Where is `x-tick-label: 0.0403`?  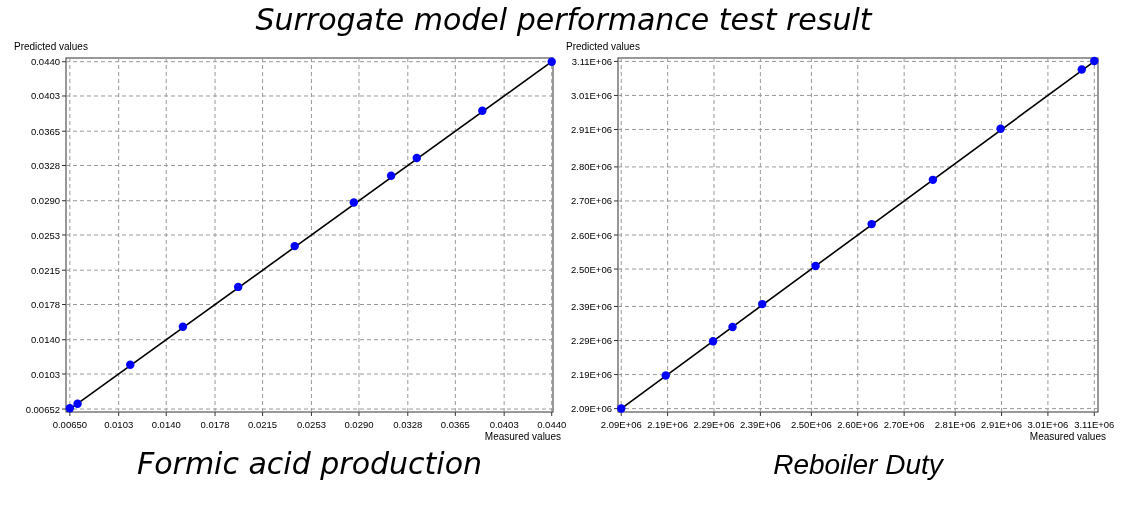
x-tick-label: 0.0403 is located at coordinates (504, 424).